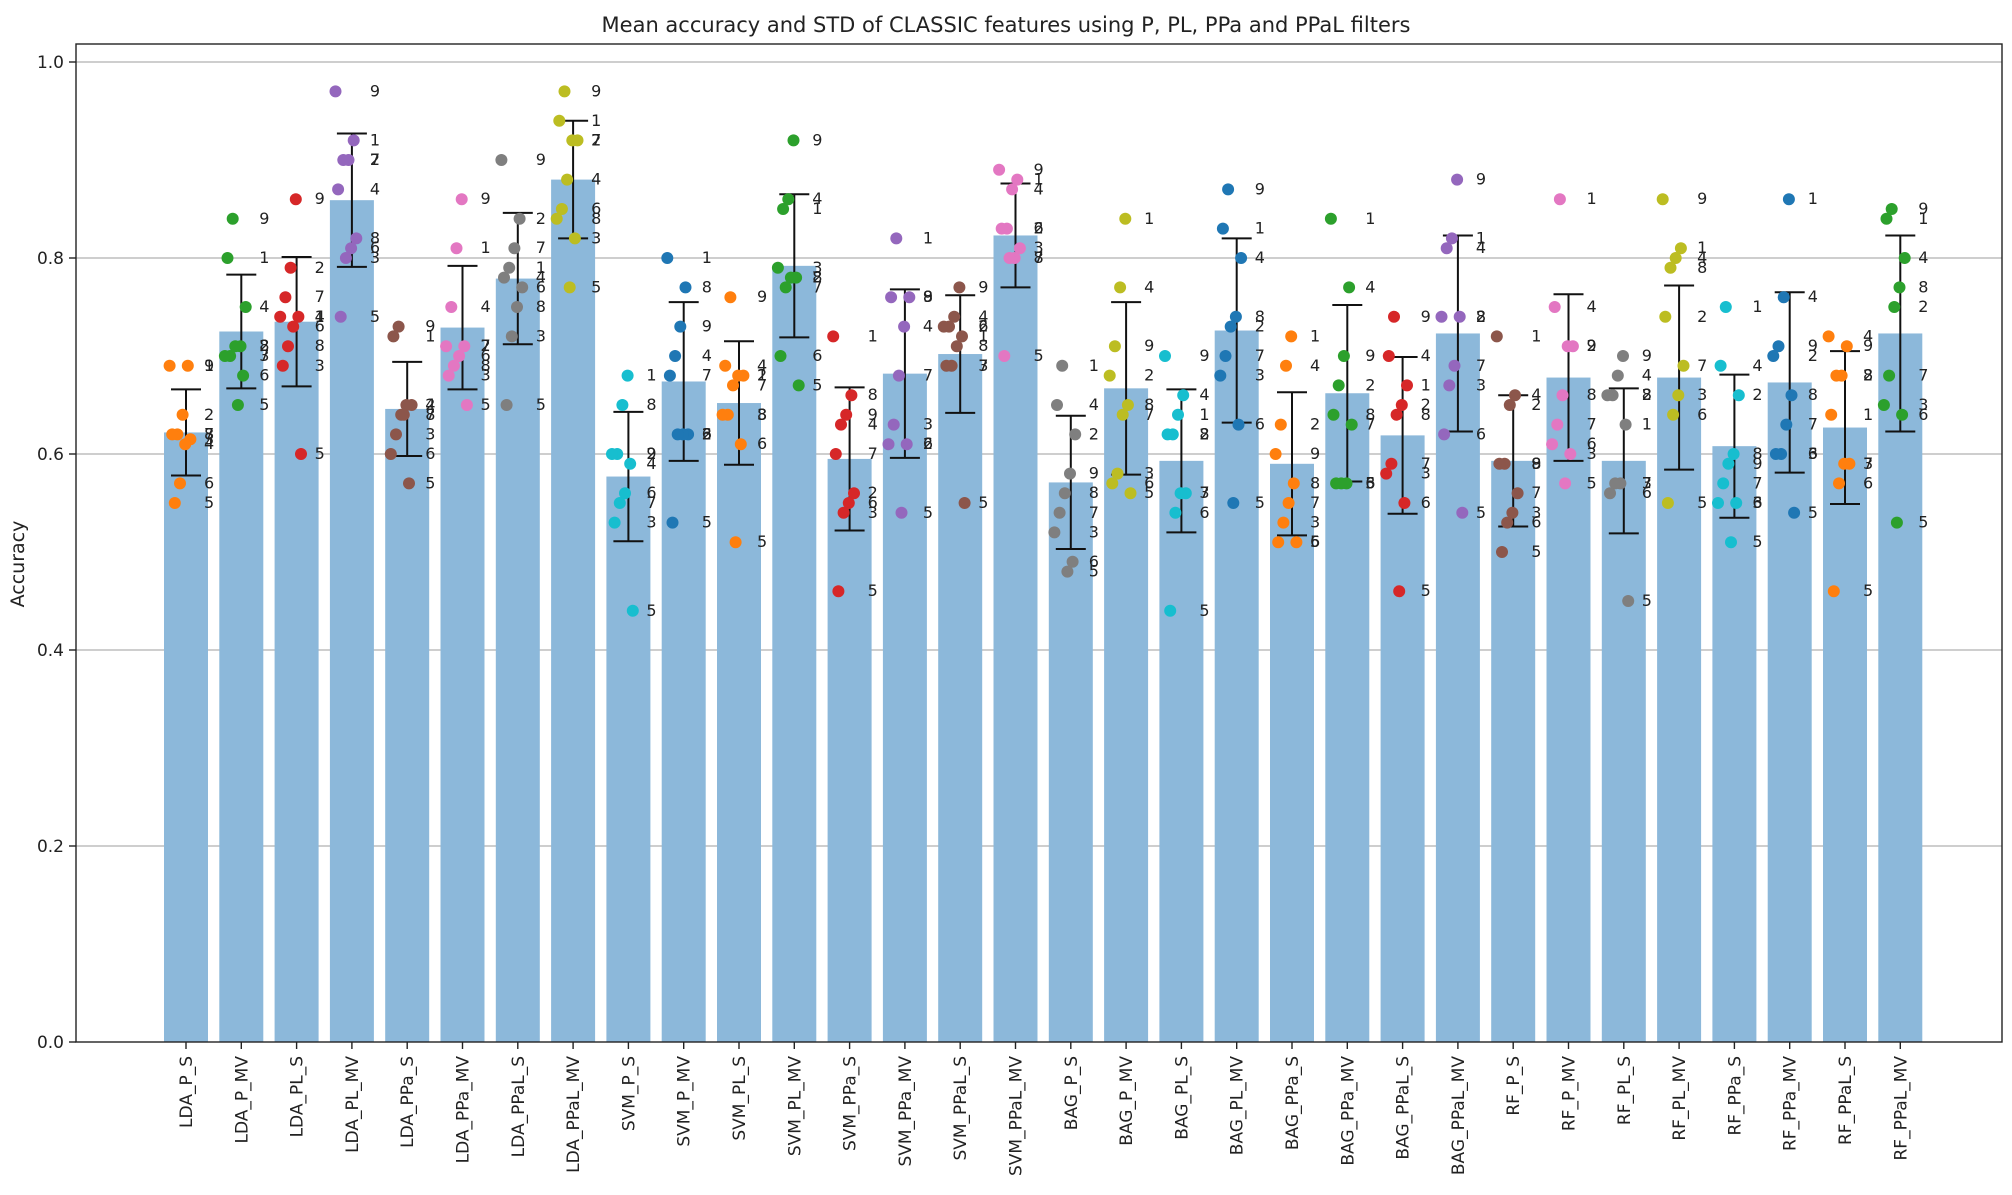  Describe the element at coordinates (1015, 638) in the screenshot. I see `bar-SVM_PPaL_MV` at that location.